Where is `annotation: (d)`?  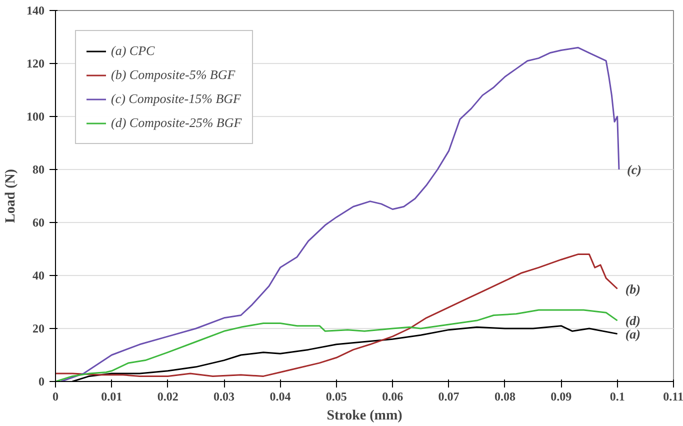
annotation: (d) is located at coordinates (632, 320).